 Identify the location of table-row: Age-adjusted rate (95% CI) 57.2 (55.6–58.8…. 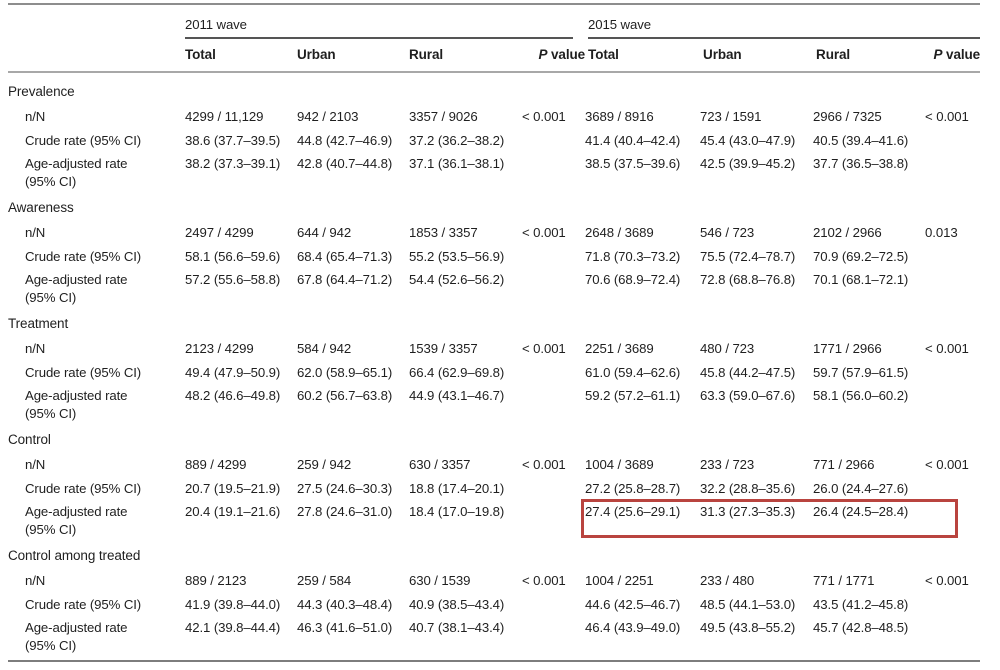
(494, 288).